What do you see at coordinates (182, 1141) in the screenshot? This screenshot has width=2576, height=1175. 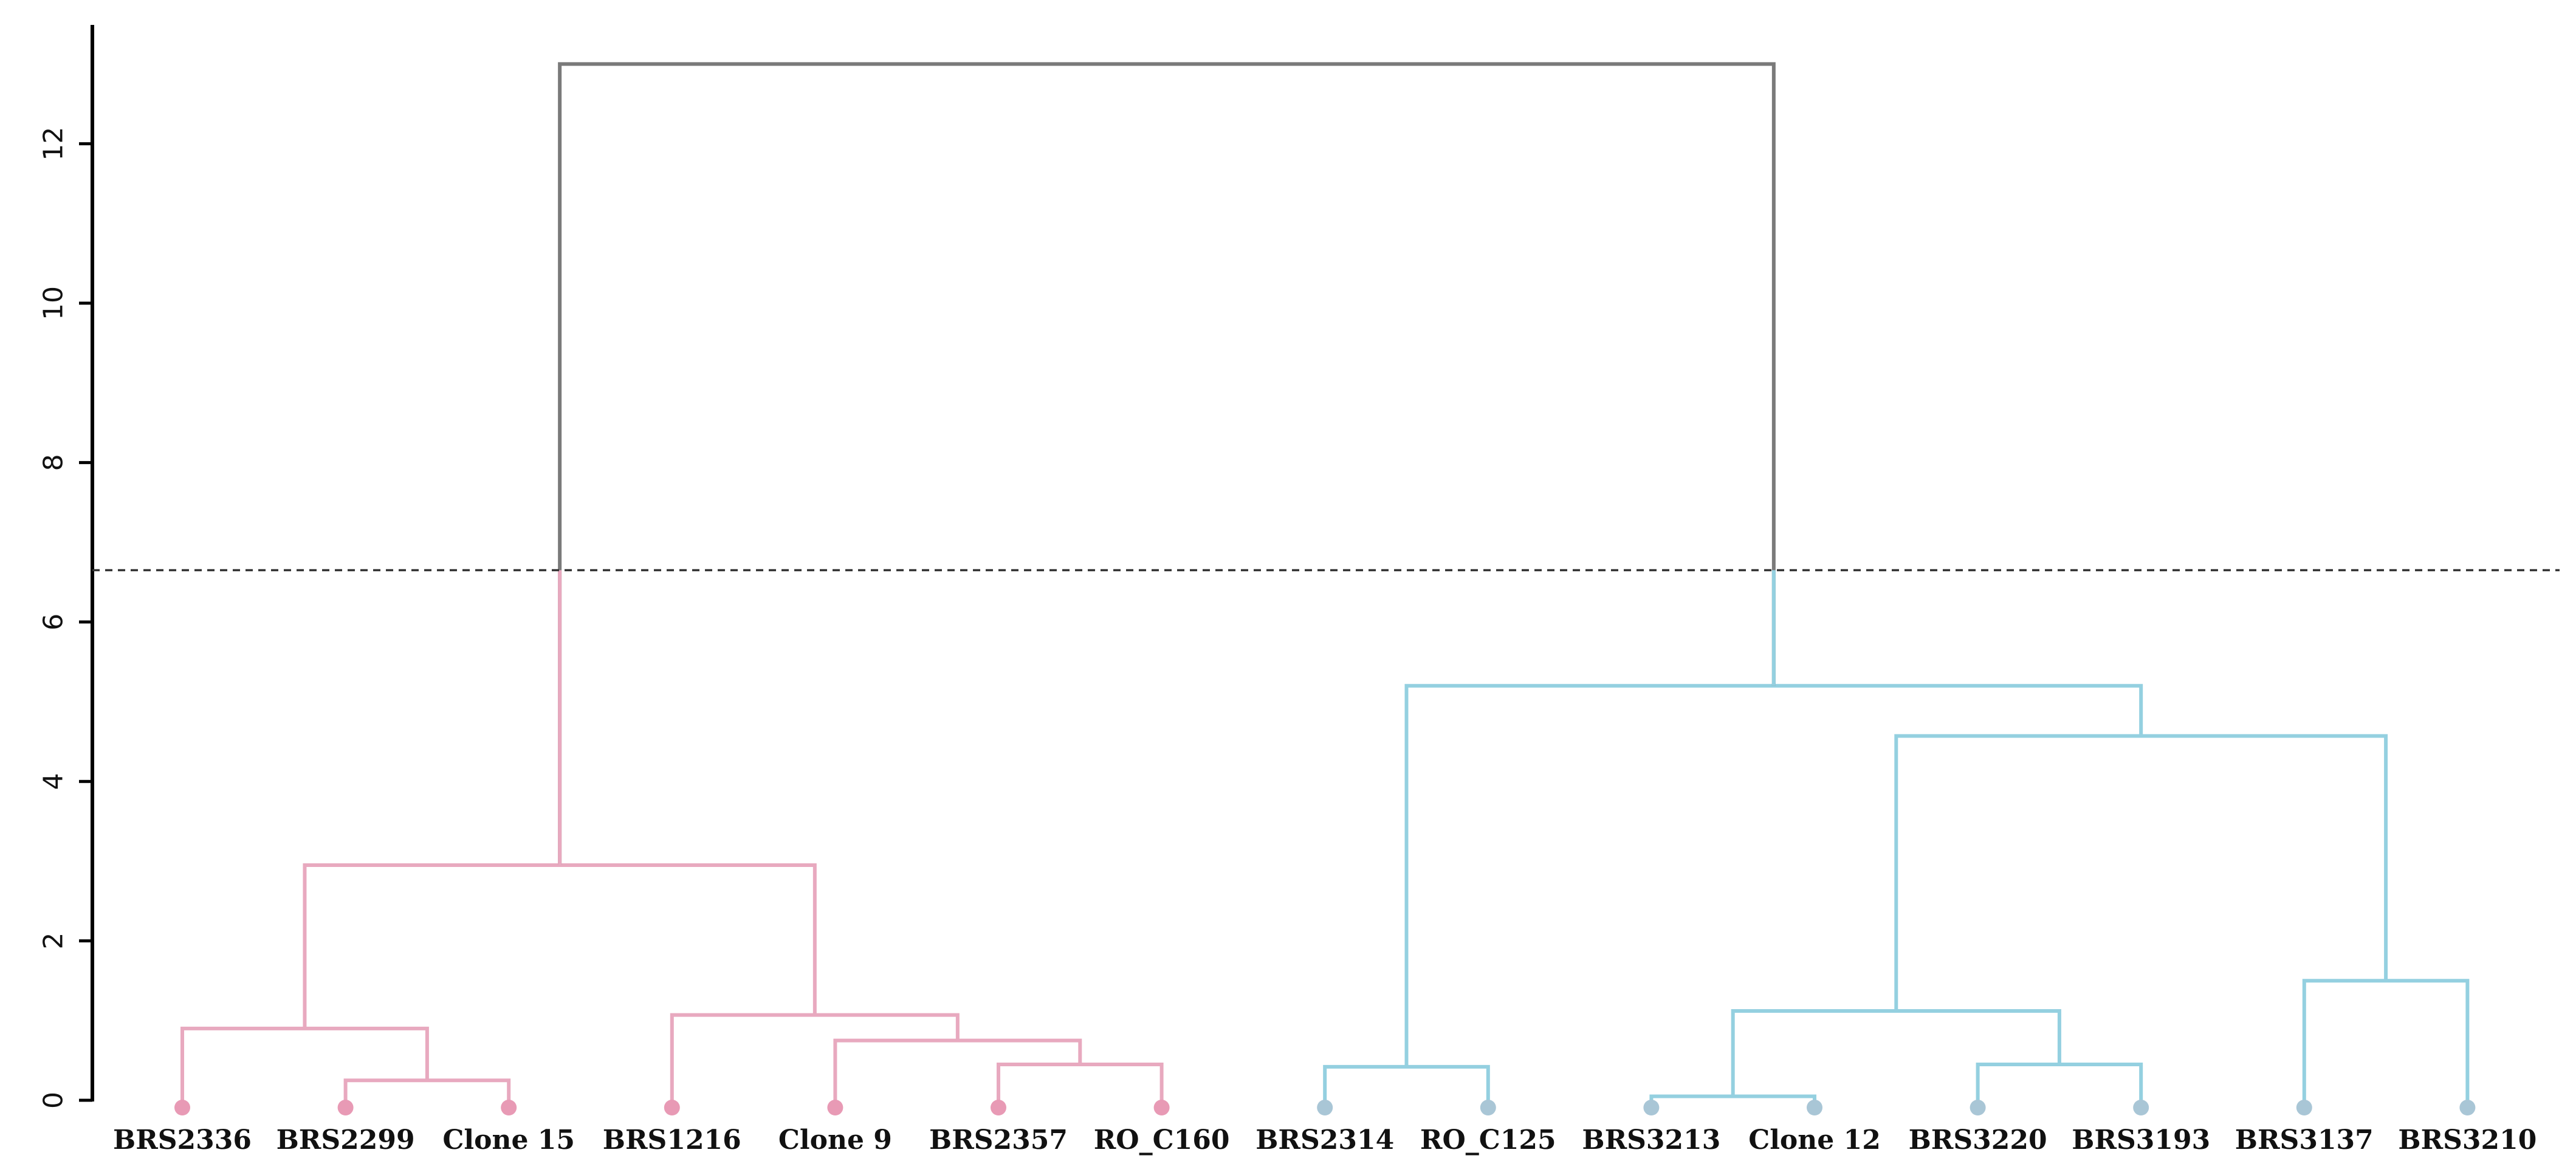 I see `leaf-label-0: BRS2336` at bounding box center [182, 1141].